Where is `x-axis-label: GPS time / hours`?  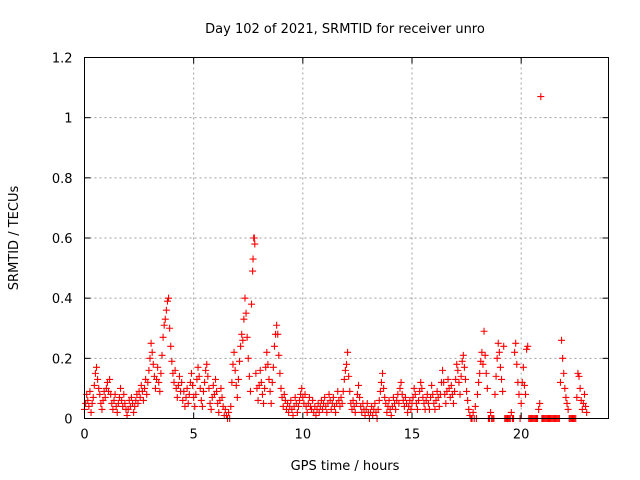 x-axis-label: GPS time / hours is located at coordinates (345, 466).